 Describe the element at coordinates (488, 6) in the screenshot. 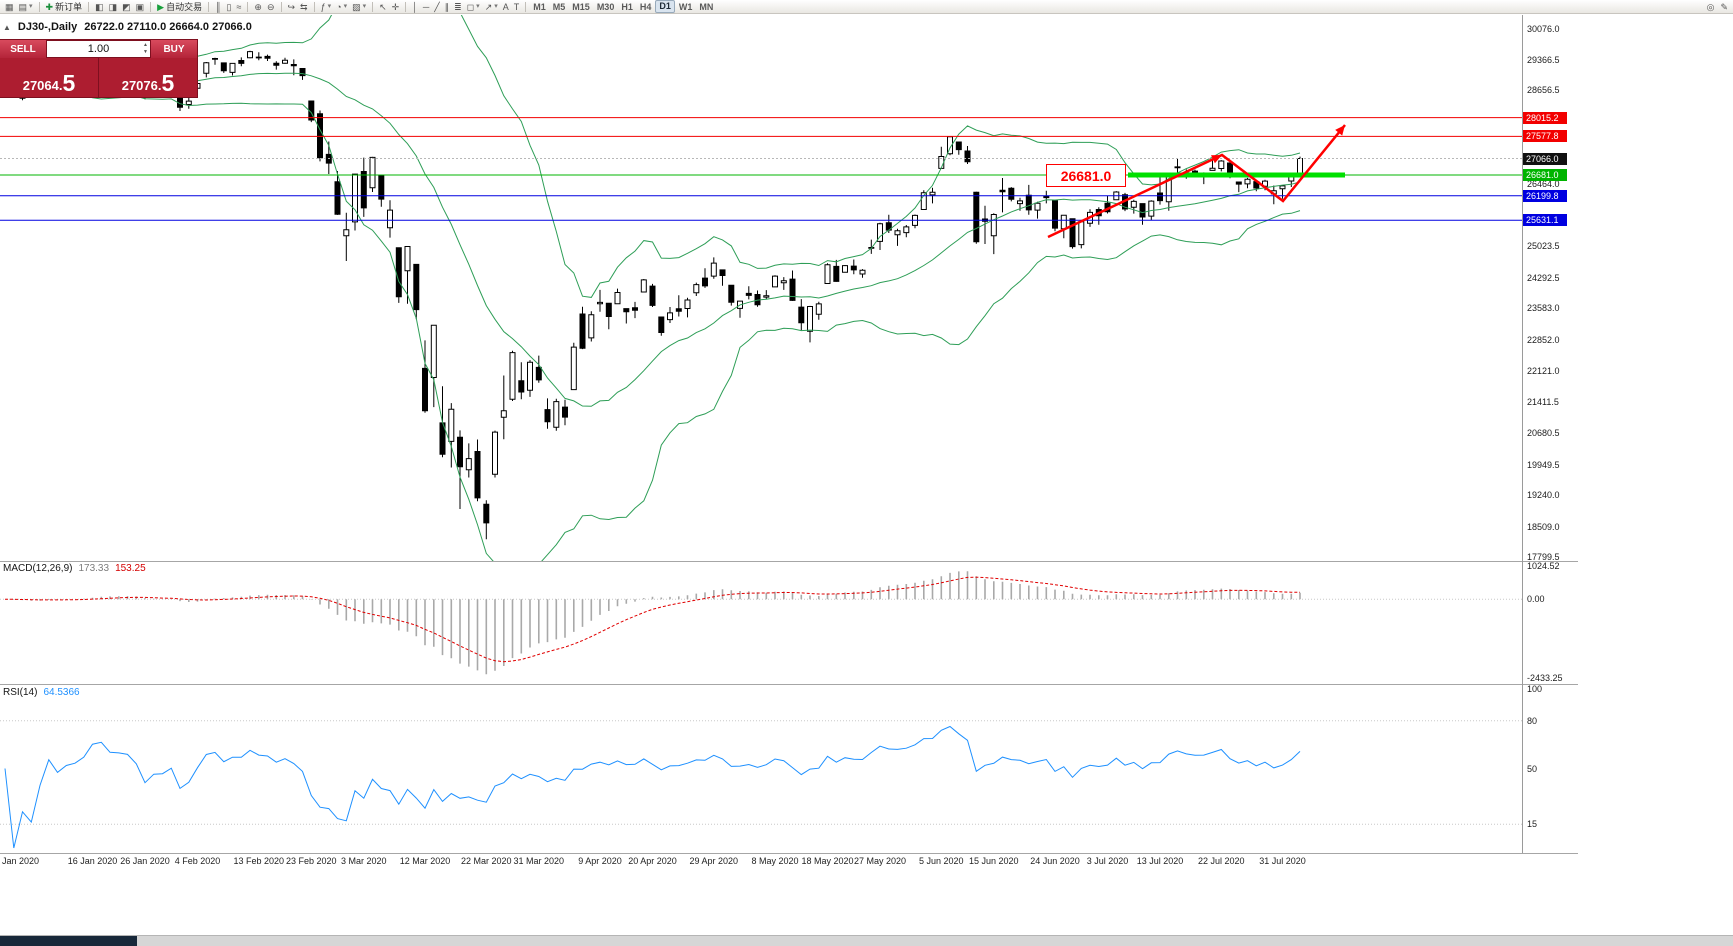

I see `arrows-tool-icon: ↗` at that location.